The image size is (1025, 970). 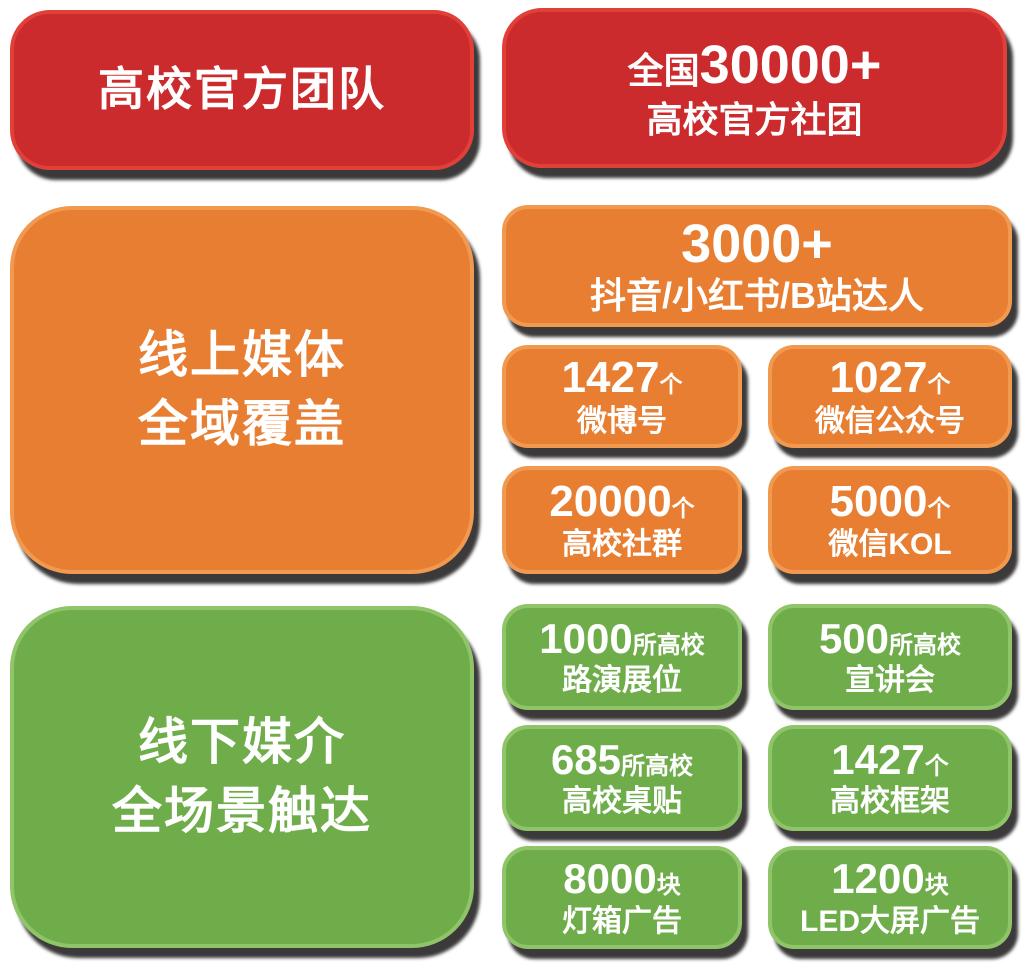 I want to click on desk-sticker-number: 685, so click(x=586, y=759).